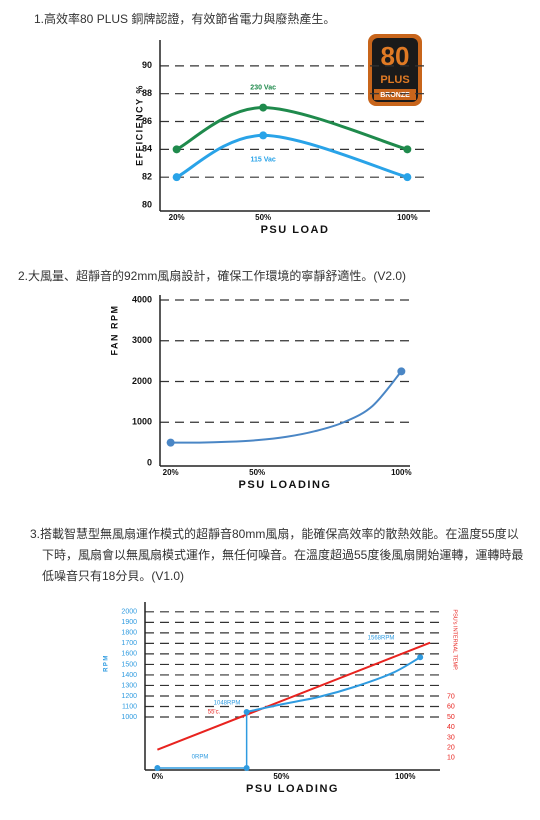  I want to click on series-label: 115 Vac, so click(263, 159).